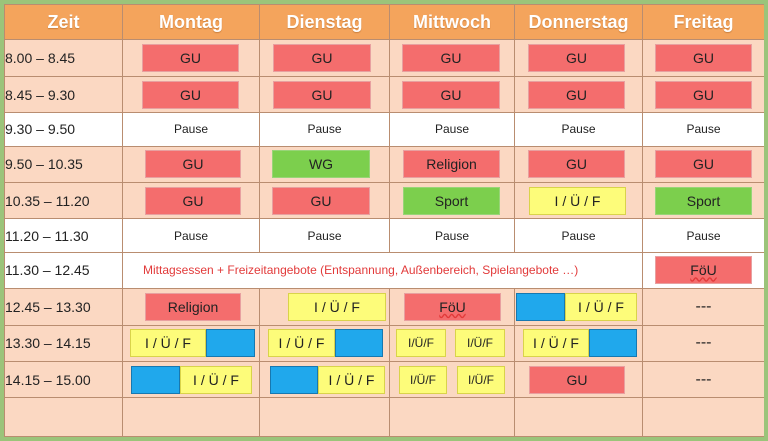 Image resolution: width=768 pixels, height=441 pixels. What do you see at coordinates (191, 22) in the screenshot?
I see `header-day-monday: Montag` at bounding box center [191, 22].